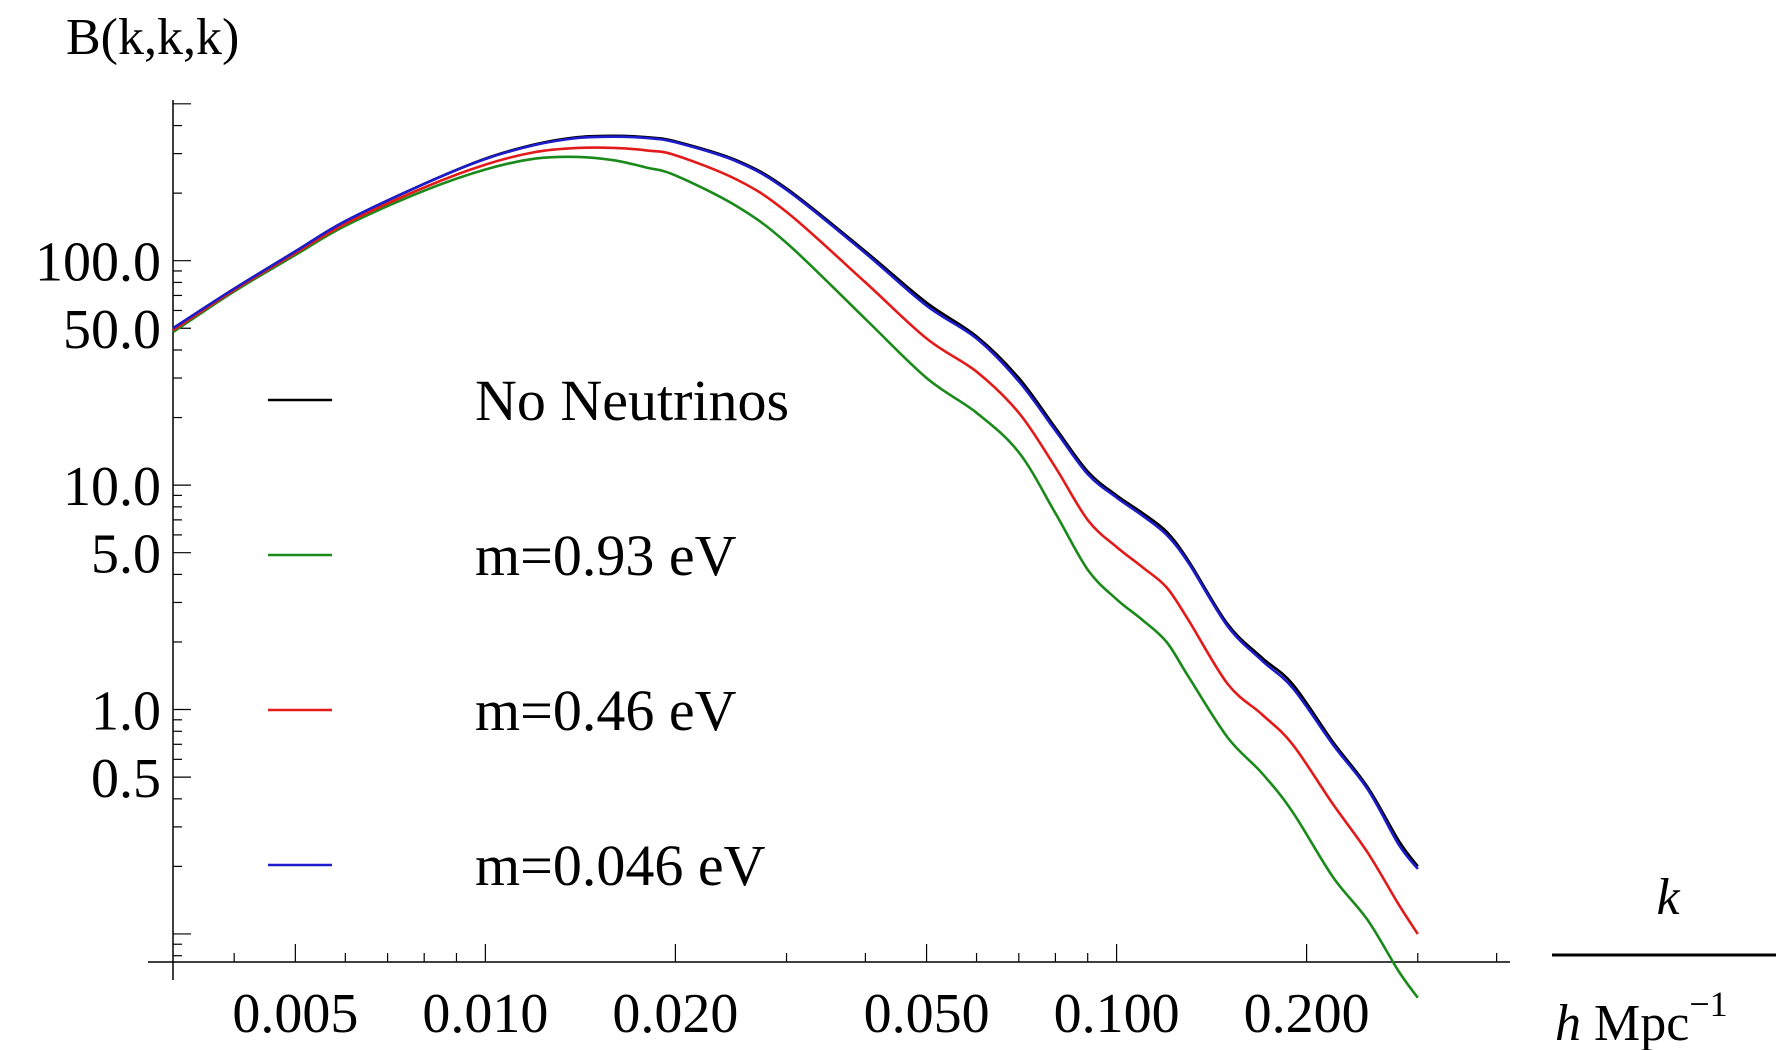  Describe the element at coordinates (632, 400) in the screenshot. I see `legend-label: No Neutrinos` at that location.